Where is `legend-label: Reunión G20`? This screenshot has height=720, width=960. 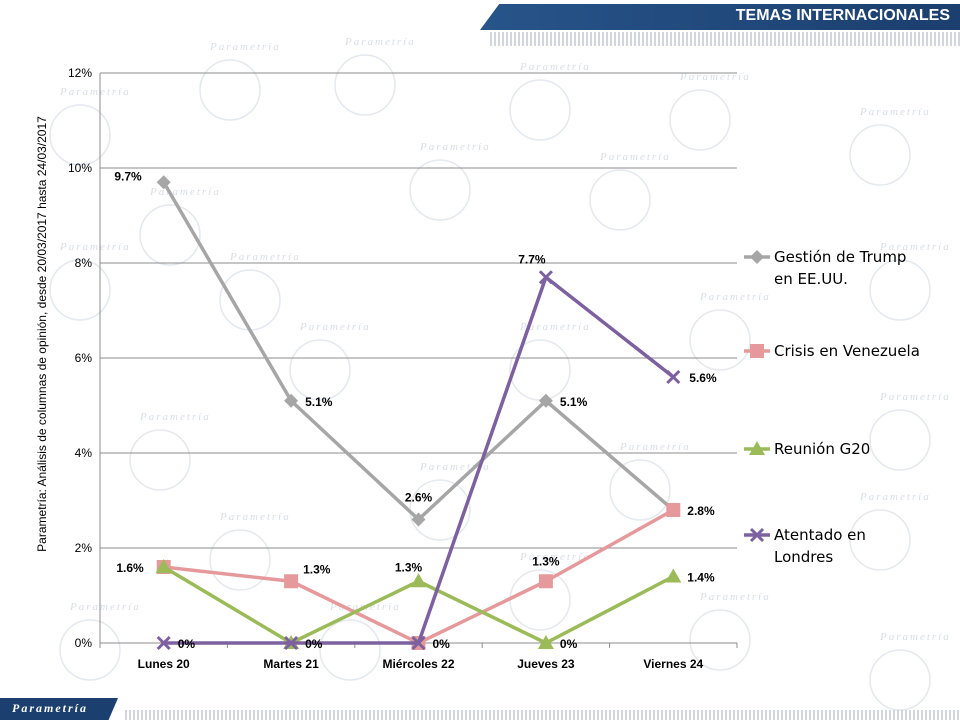
legend-label: Reunión G20 is located at coordinates (854, 449).